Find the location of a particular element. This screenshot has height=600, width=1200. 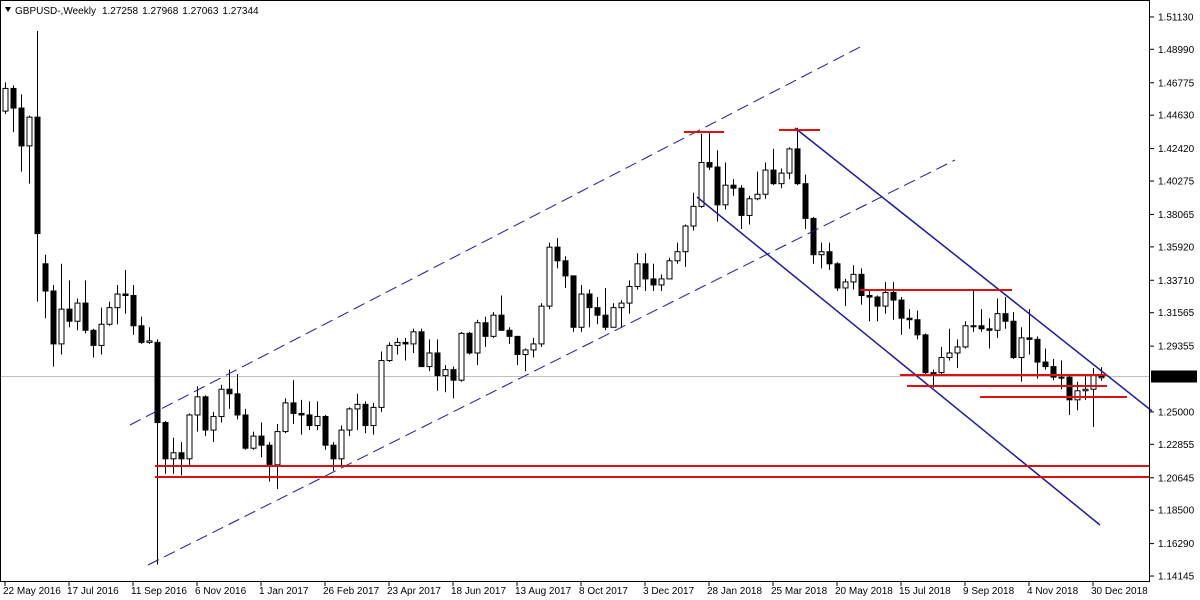

header-high: 1.27968 is located at coordinates (160, 11).